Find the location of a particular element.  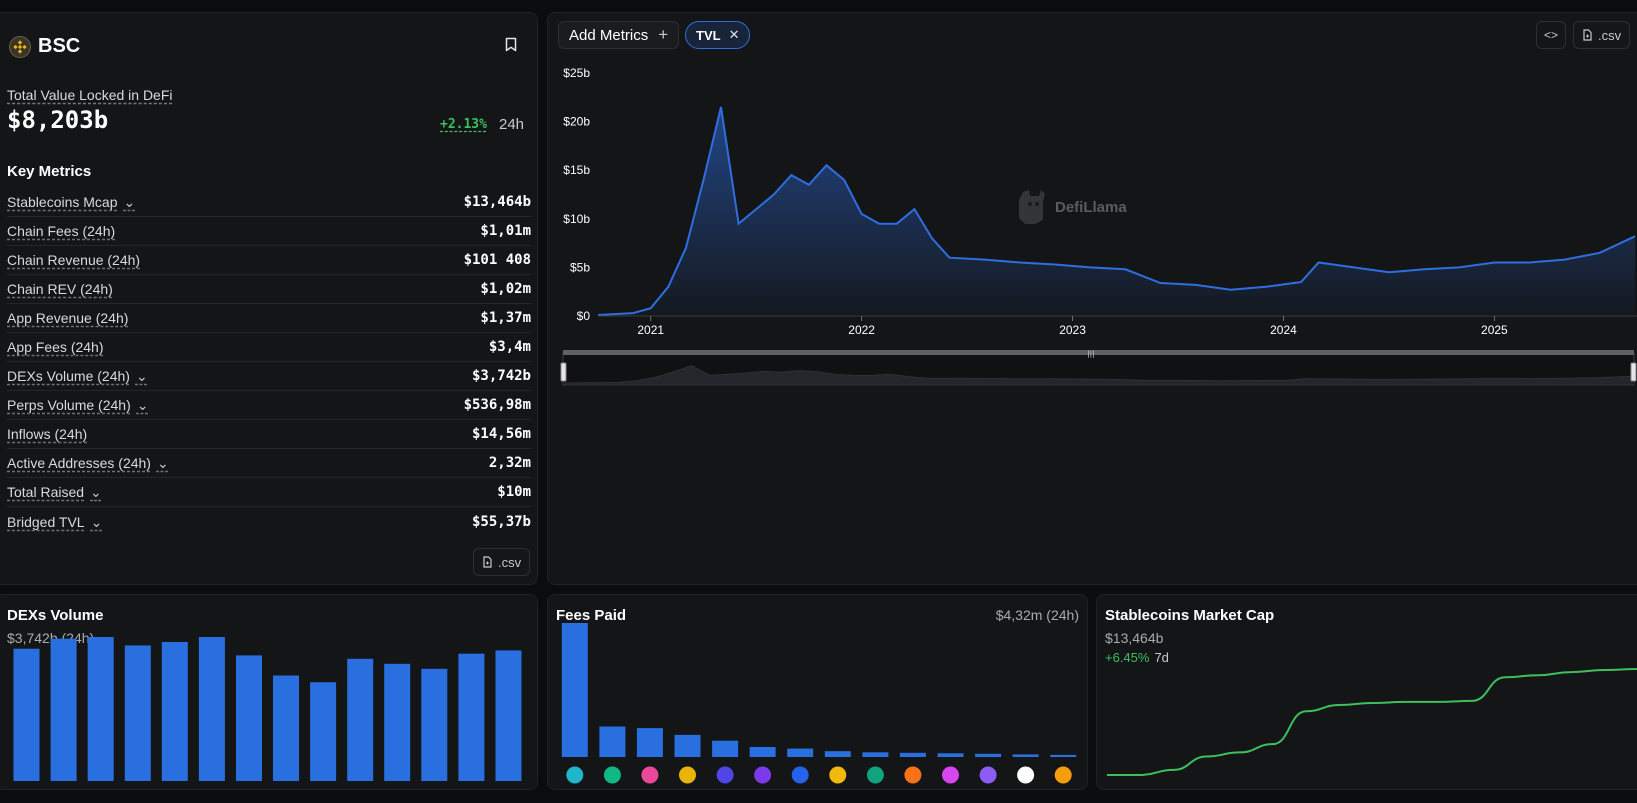

metric-label: Chain Fees (24h) is located at coordinates (61, 231).